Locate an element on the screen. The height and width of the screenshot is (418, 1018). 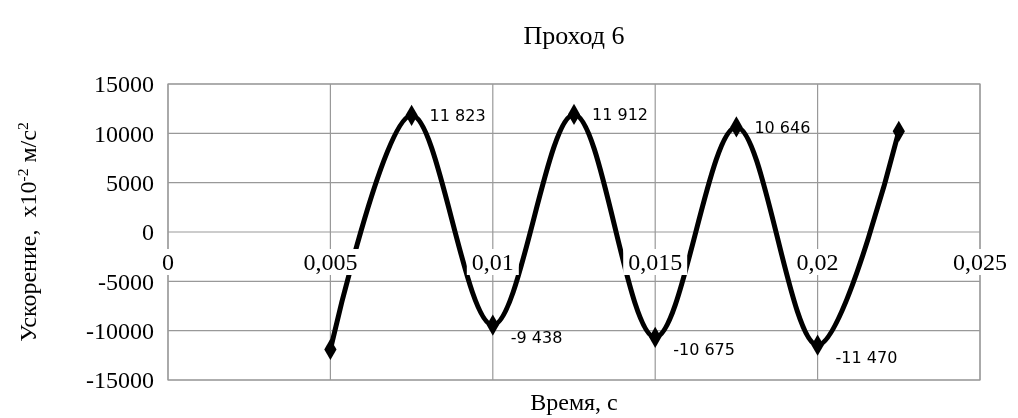
y-tick-label: -10000 is located at coordinates (120, 331).